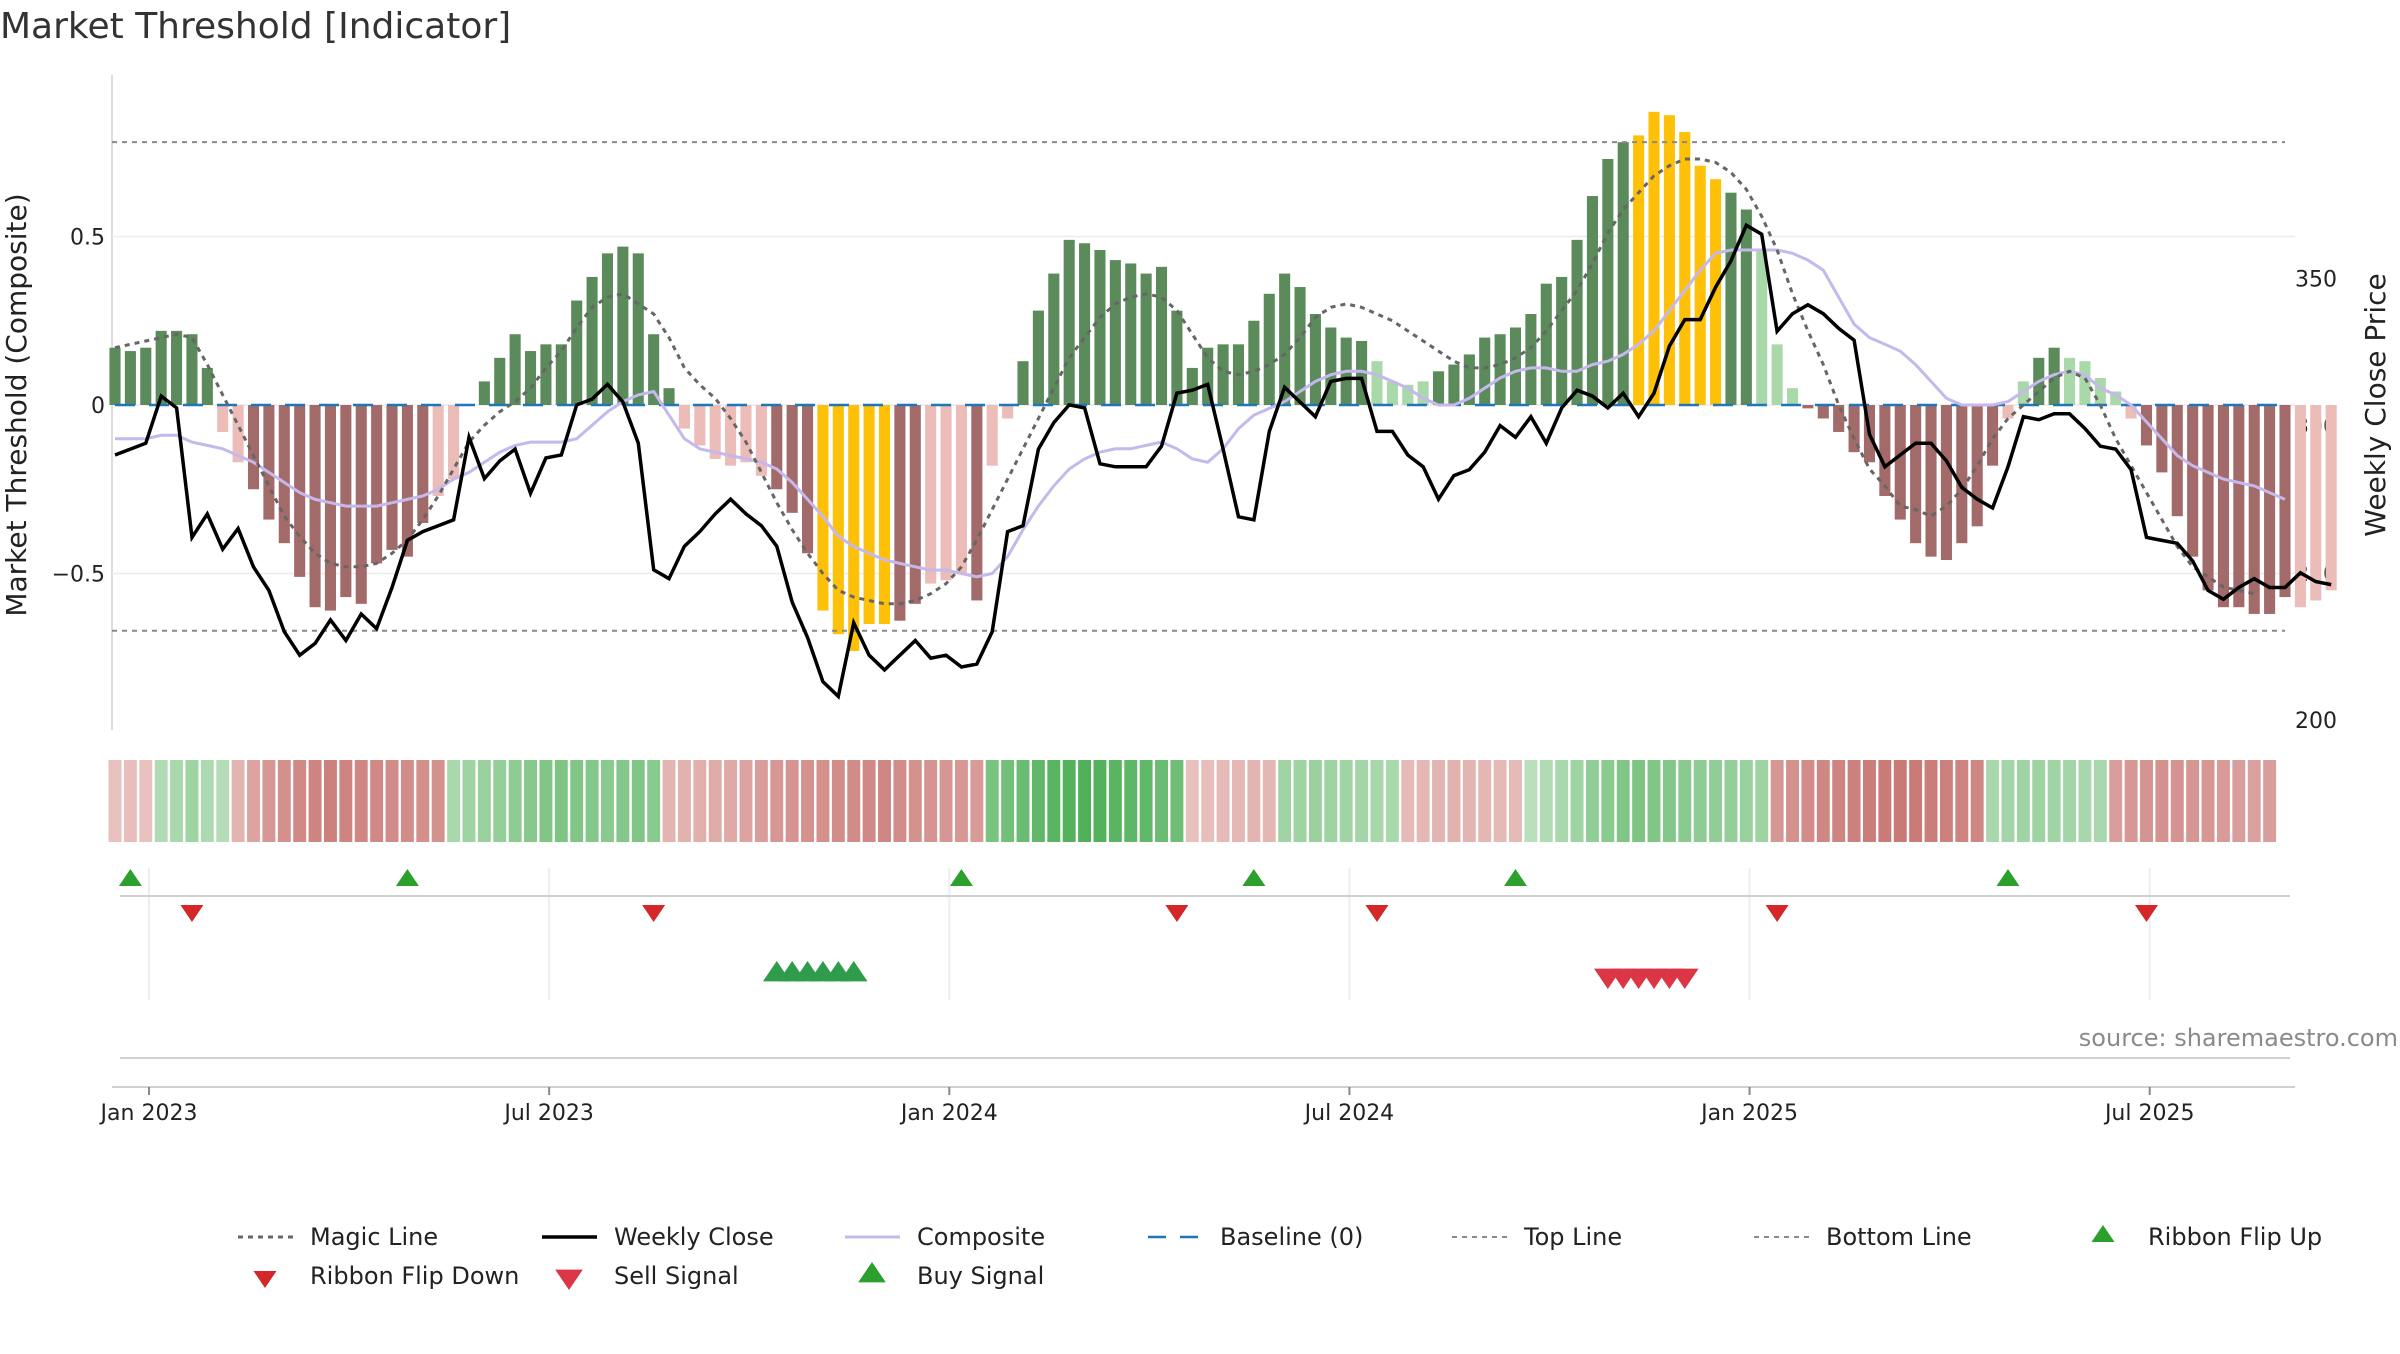  I want to click on ribbon-flip-down-marker, so click(1177, 913).